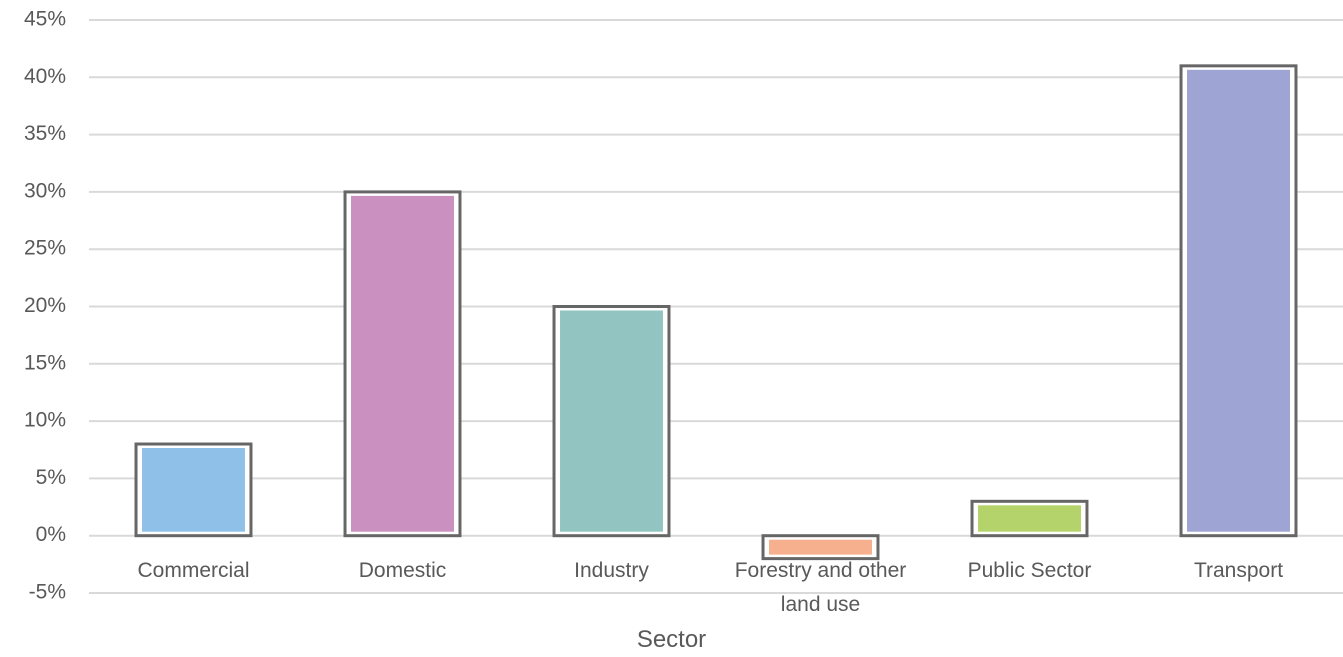  What do you see at coordinates (402, 570) in the screenshot?
I see `x-tick-label: Domestic` at bounding box center [402, 570].